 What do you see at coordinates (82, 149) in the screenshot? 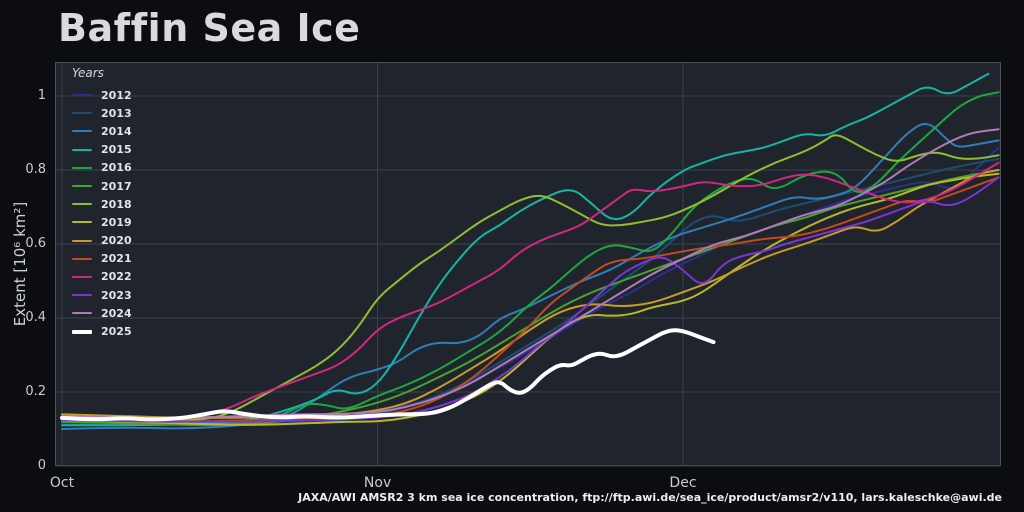
I see `legend-swatch-2015` at bounding box center [82, 149].